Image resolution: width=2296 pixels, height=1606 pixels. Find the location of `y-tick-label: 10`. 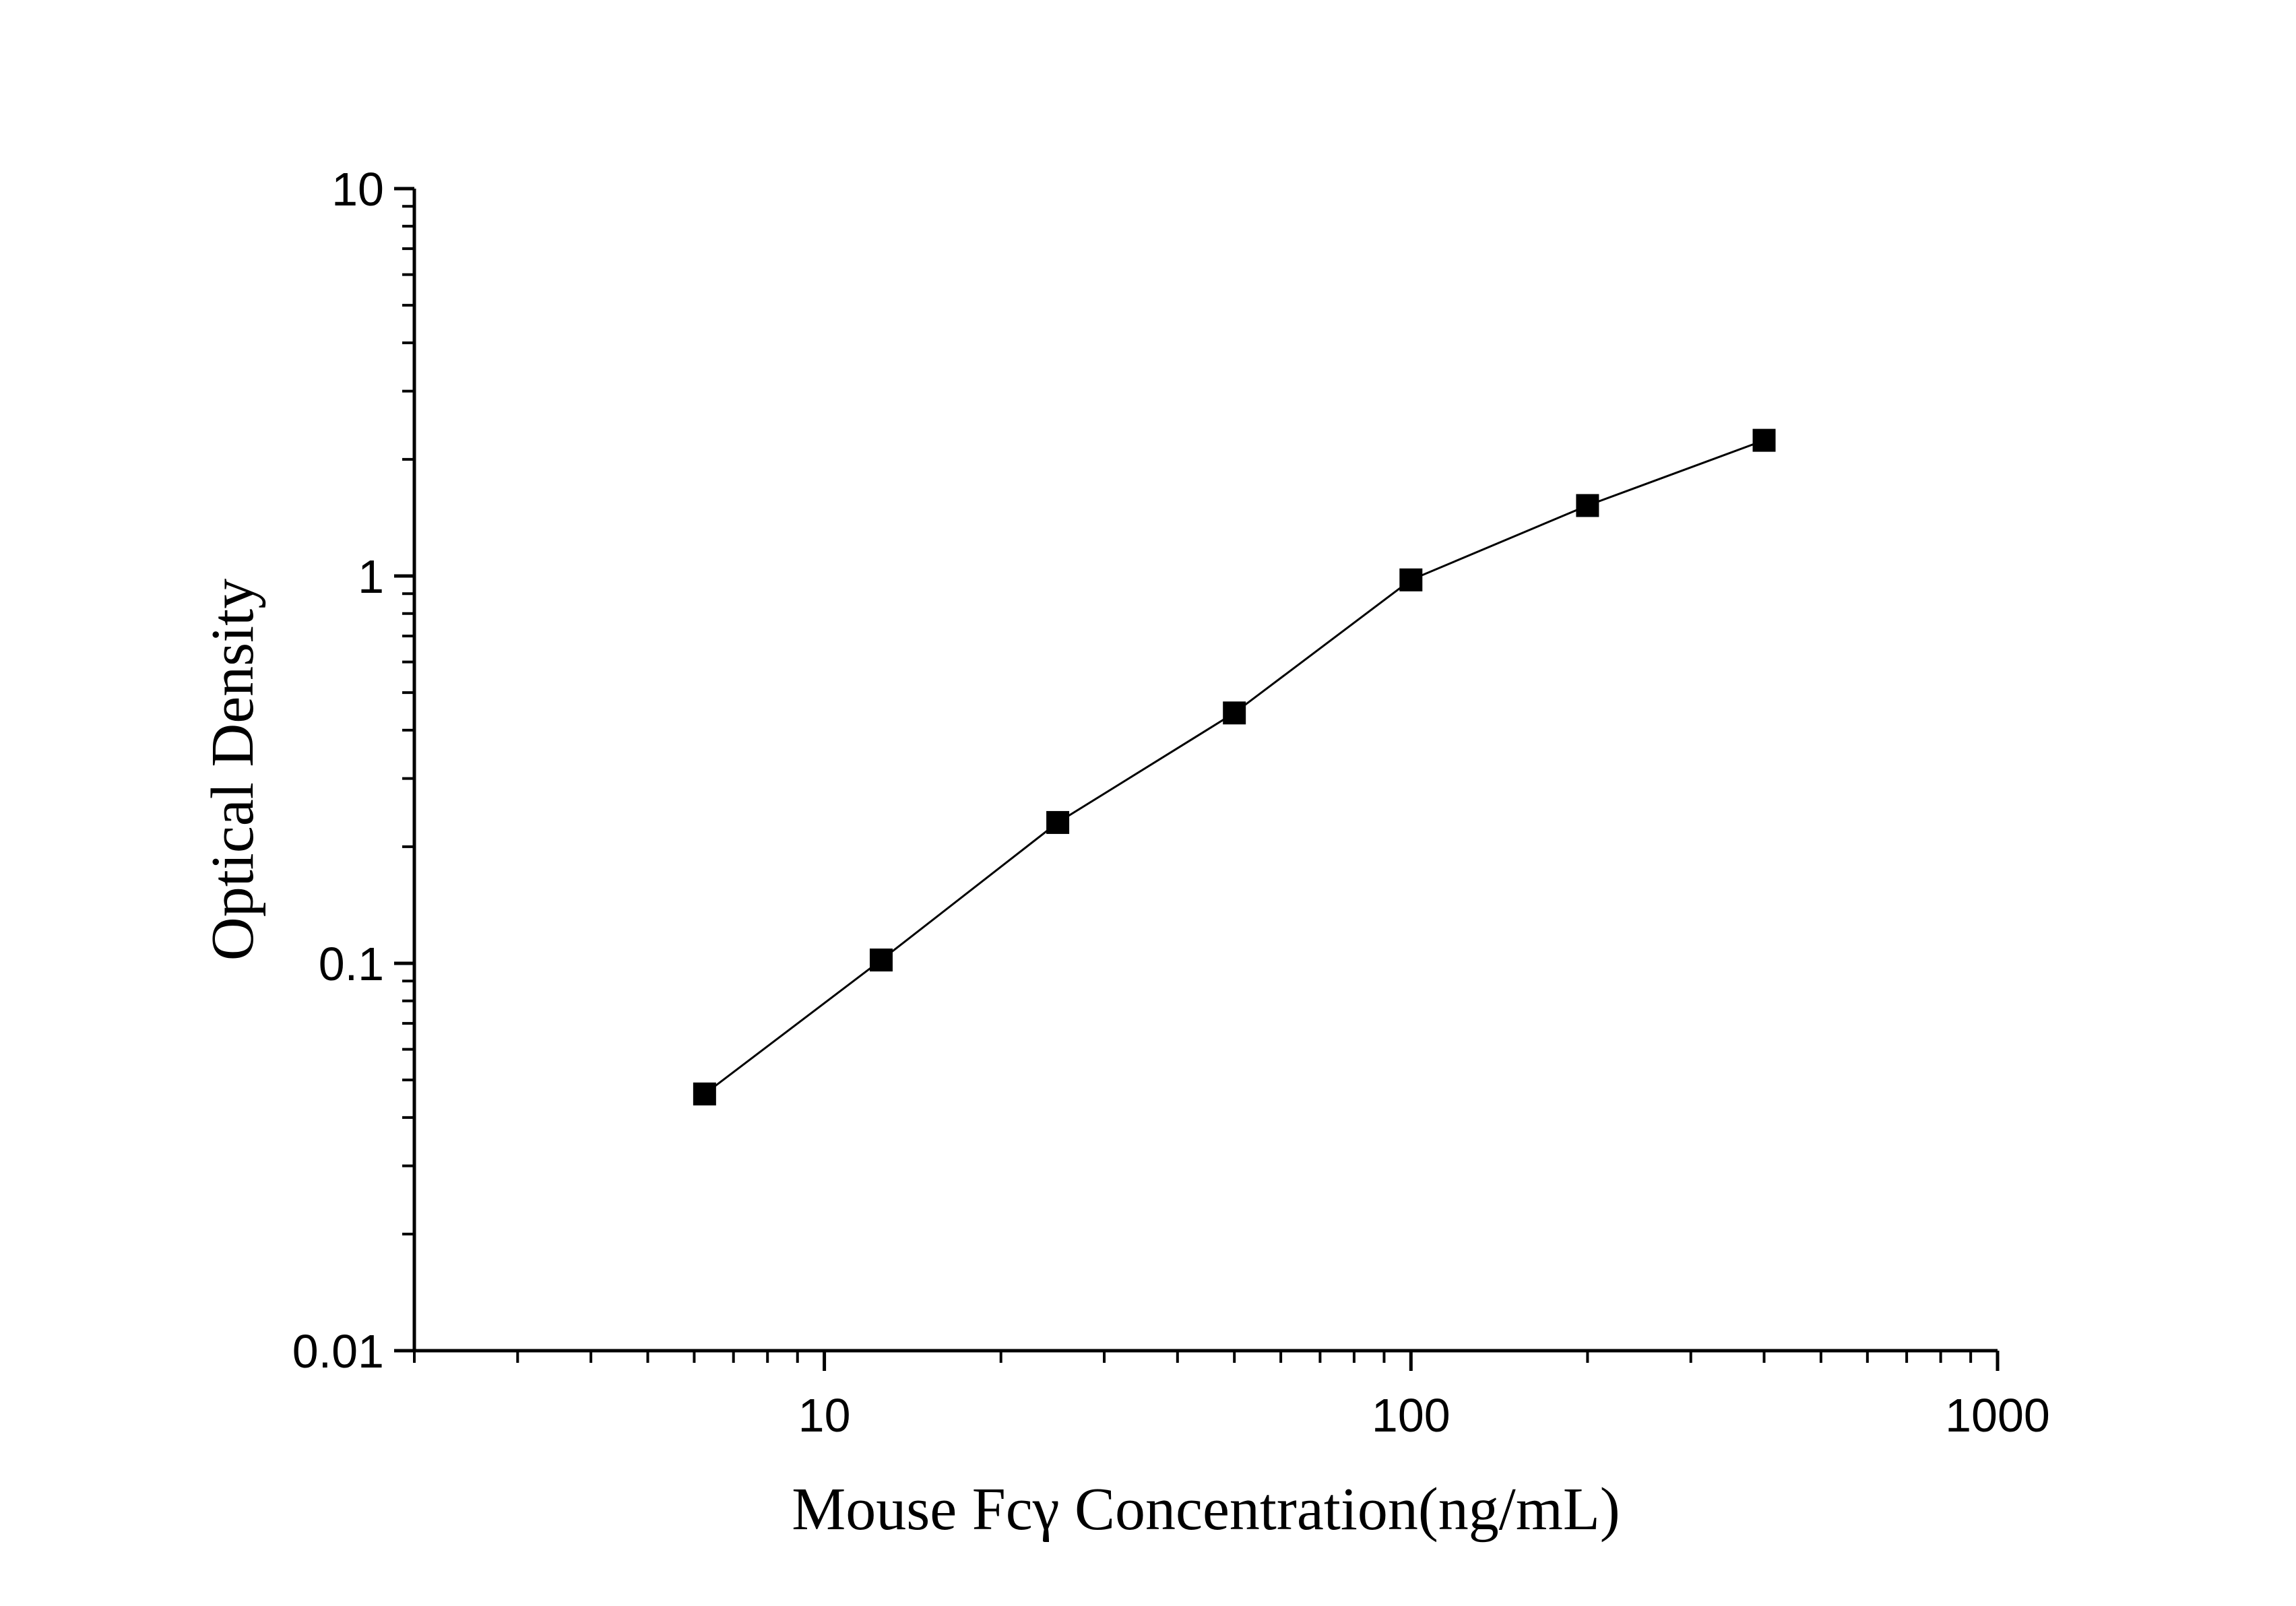

y-tick-label: 10 is located at coordinates (357, 189).